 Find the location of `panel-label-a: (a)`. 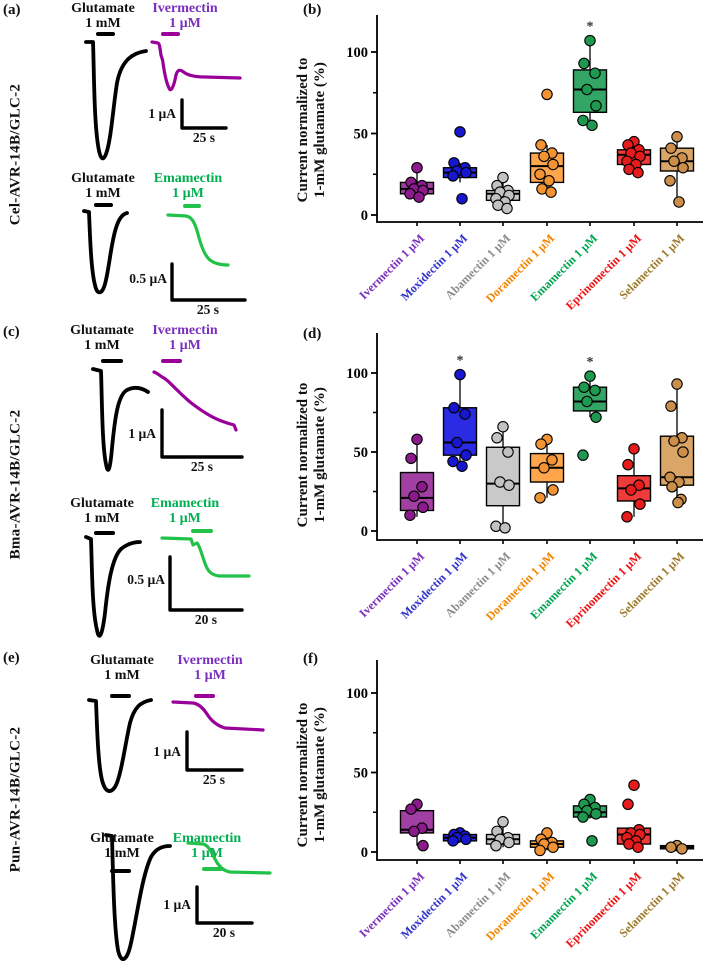

panel-label-a: (a) is located at coordinates (12, 10).